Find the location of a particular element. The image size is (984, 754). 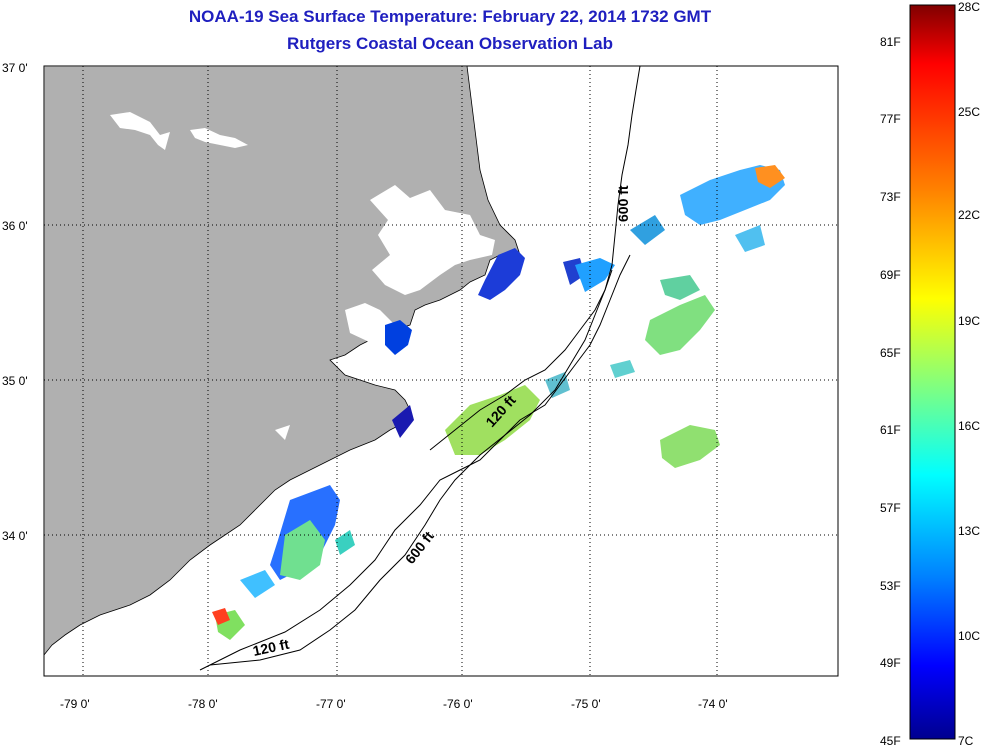

fahrenheit-label: 61F is located at coordinates (890, 430).